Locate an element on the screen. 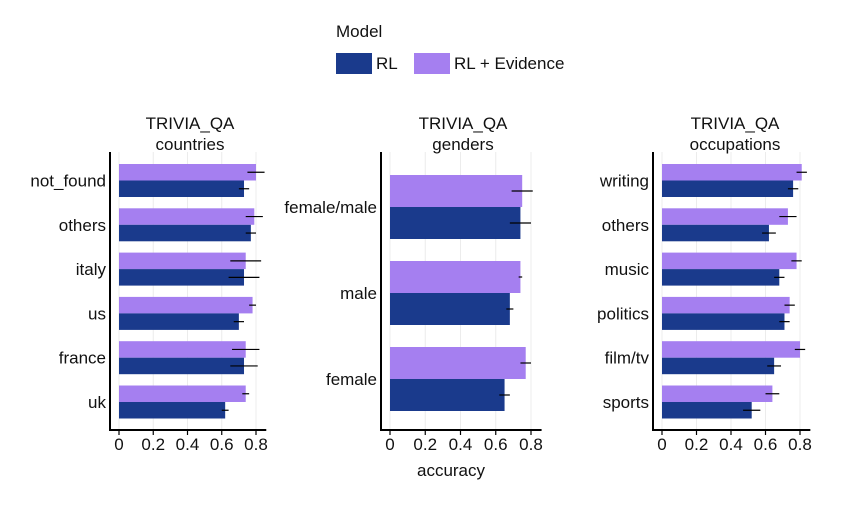  legend-item-rl-evidence: RL + Evidence is located at coordinates (489, 63).